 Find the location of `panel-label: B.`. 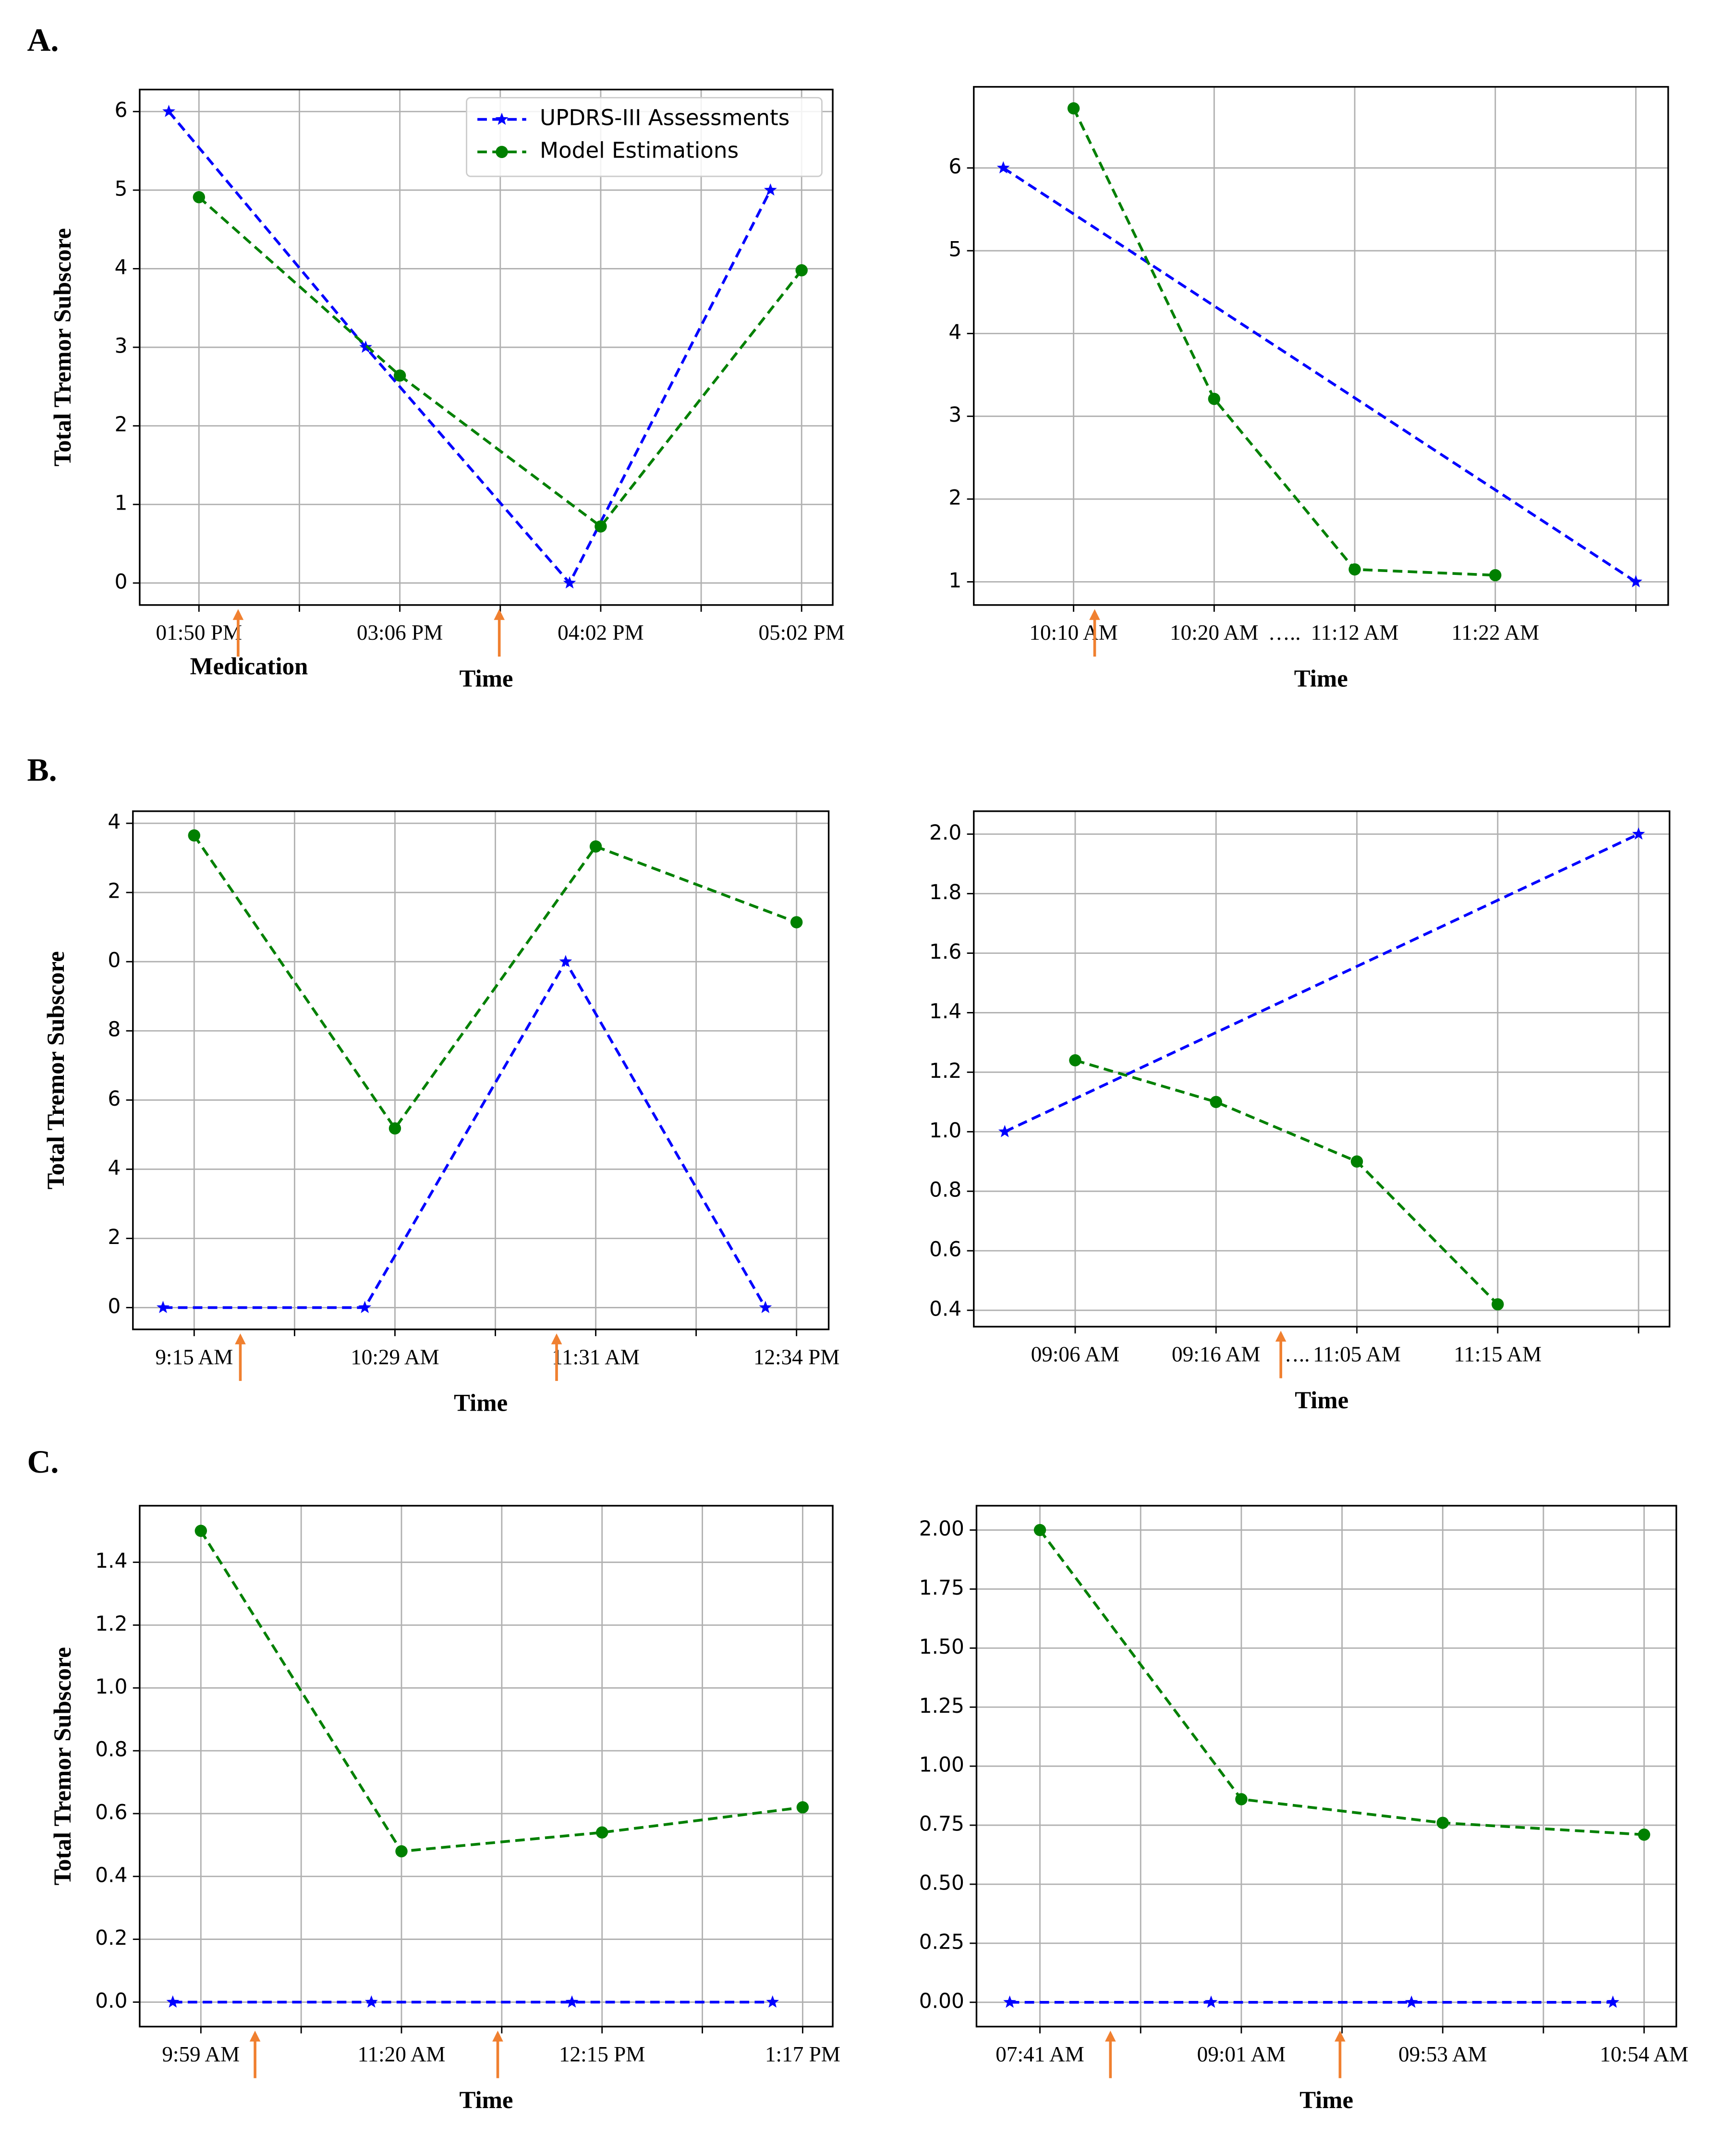

panel-label: B. is located at coordinates (42, 770).